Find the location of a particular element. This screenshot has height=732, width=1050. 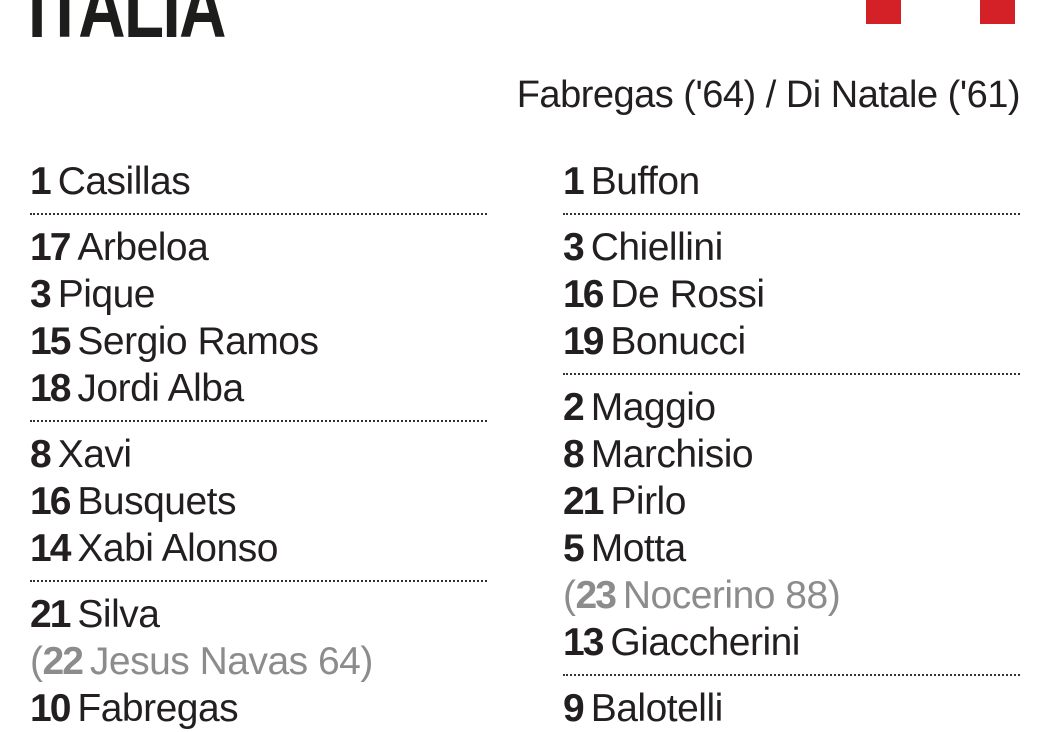

player-name: Nocerino 88 is located at coordinates (725, 595).